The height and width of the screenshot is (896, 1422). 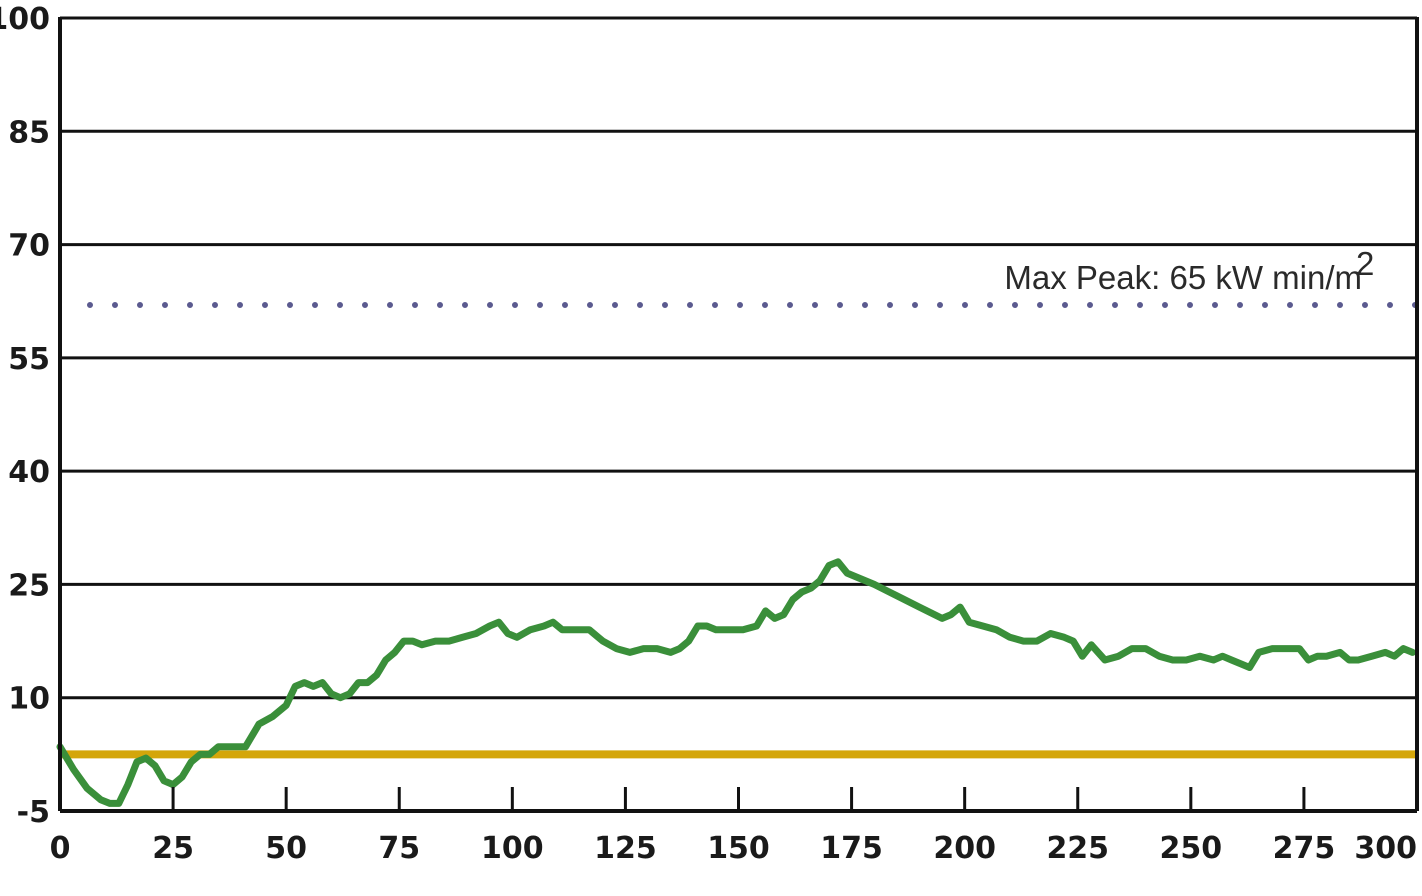 What do you see at coordinates (29, 359) in the screenshot?
I see `y-tick-label: 55` at bounding box center [29, 359].